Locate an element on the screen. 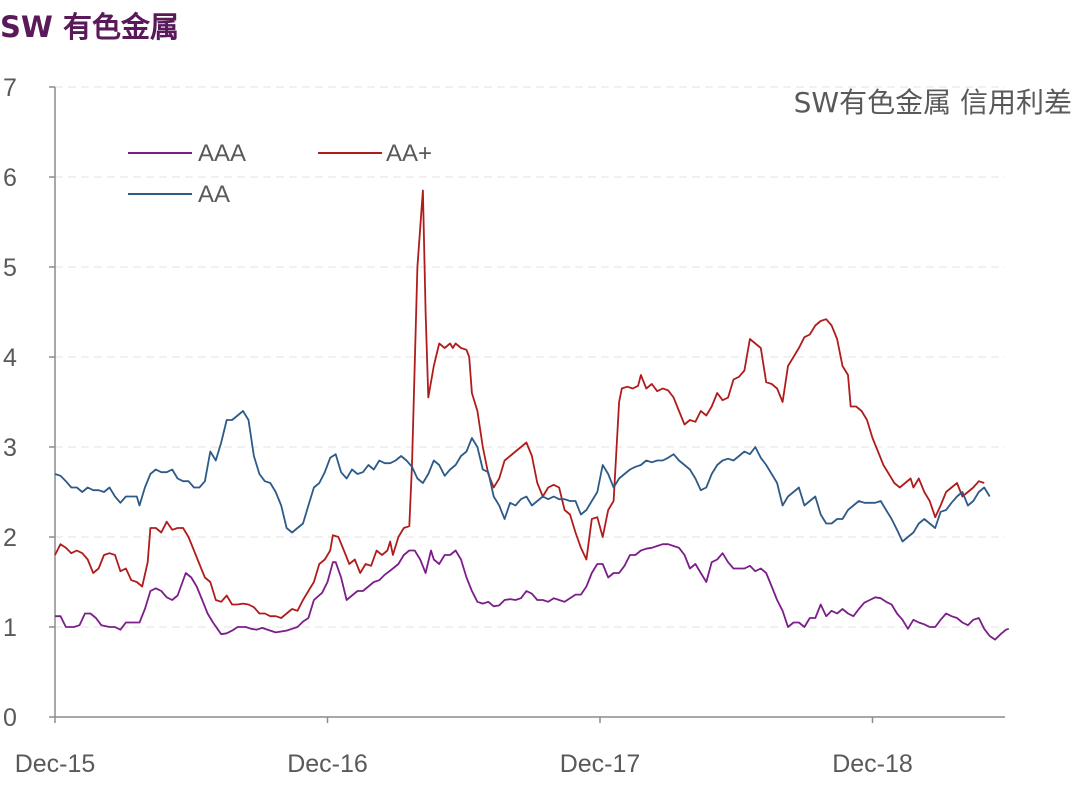  x-tick-label: Dec-16 is located at coordinates (327, 764).